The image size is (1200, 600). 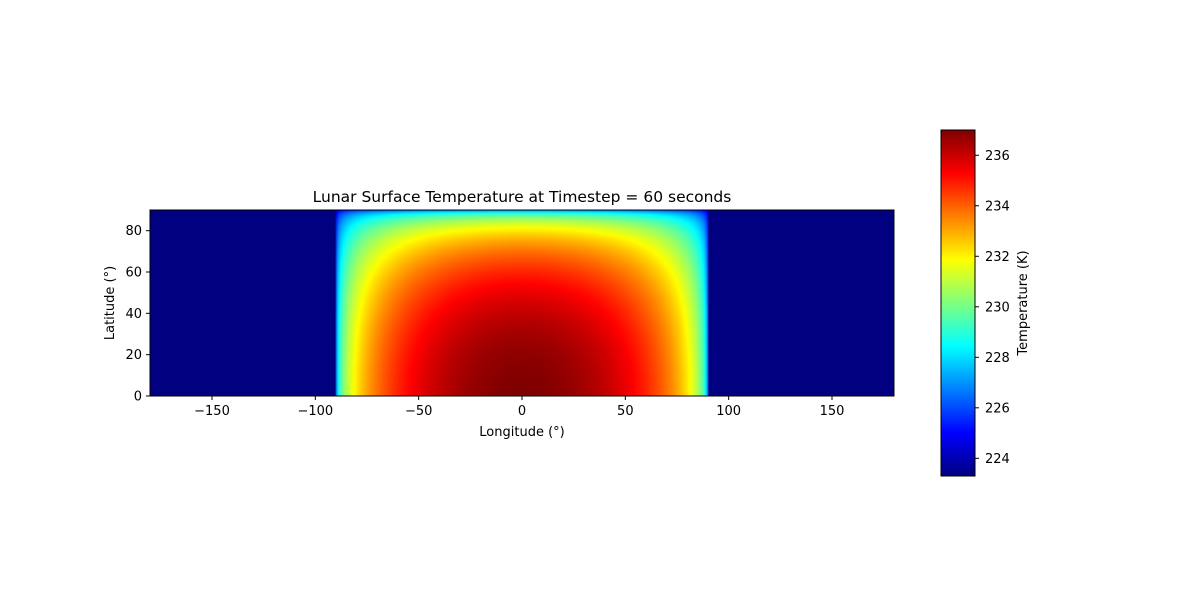 What do you see at coordinates (1023, 303) in the screenshot?
I see `colorbar-title: Temperature (K)` at bounding box center [1023, 303].